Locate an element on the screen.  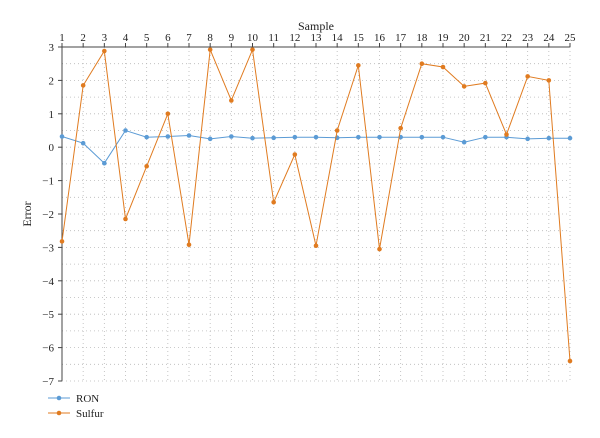
legend-sulfur-marker is located at coordinates (59, 413).